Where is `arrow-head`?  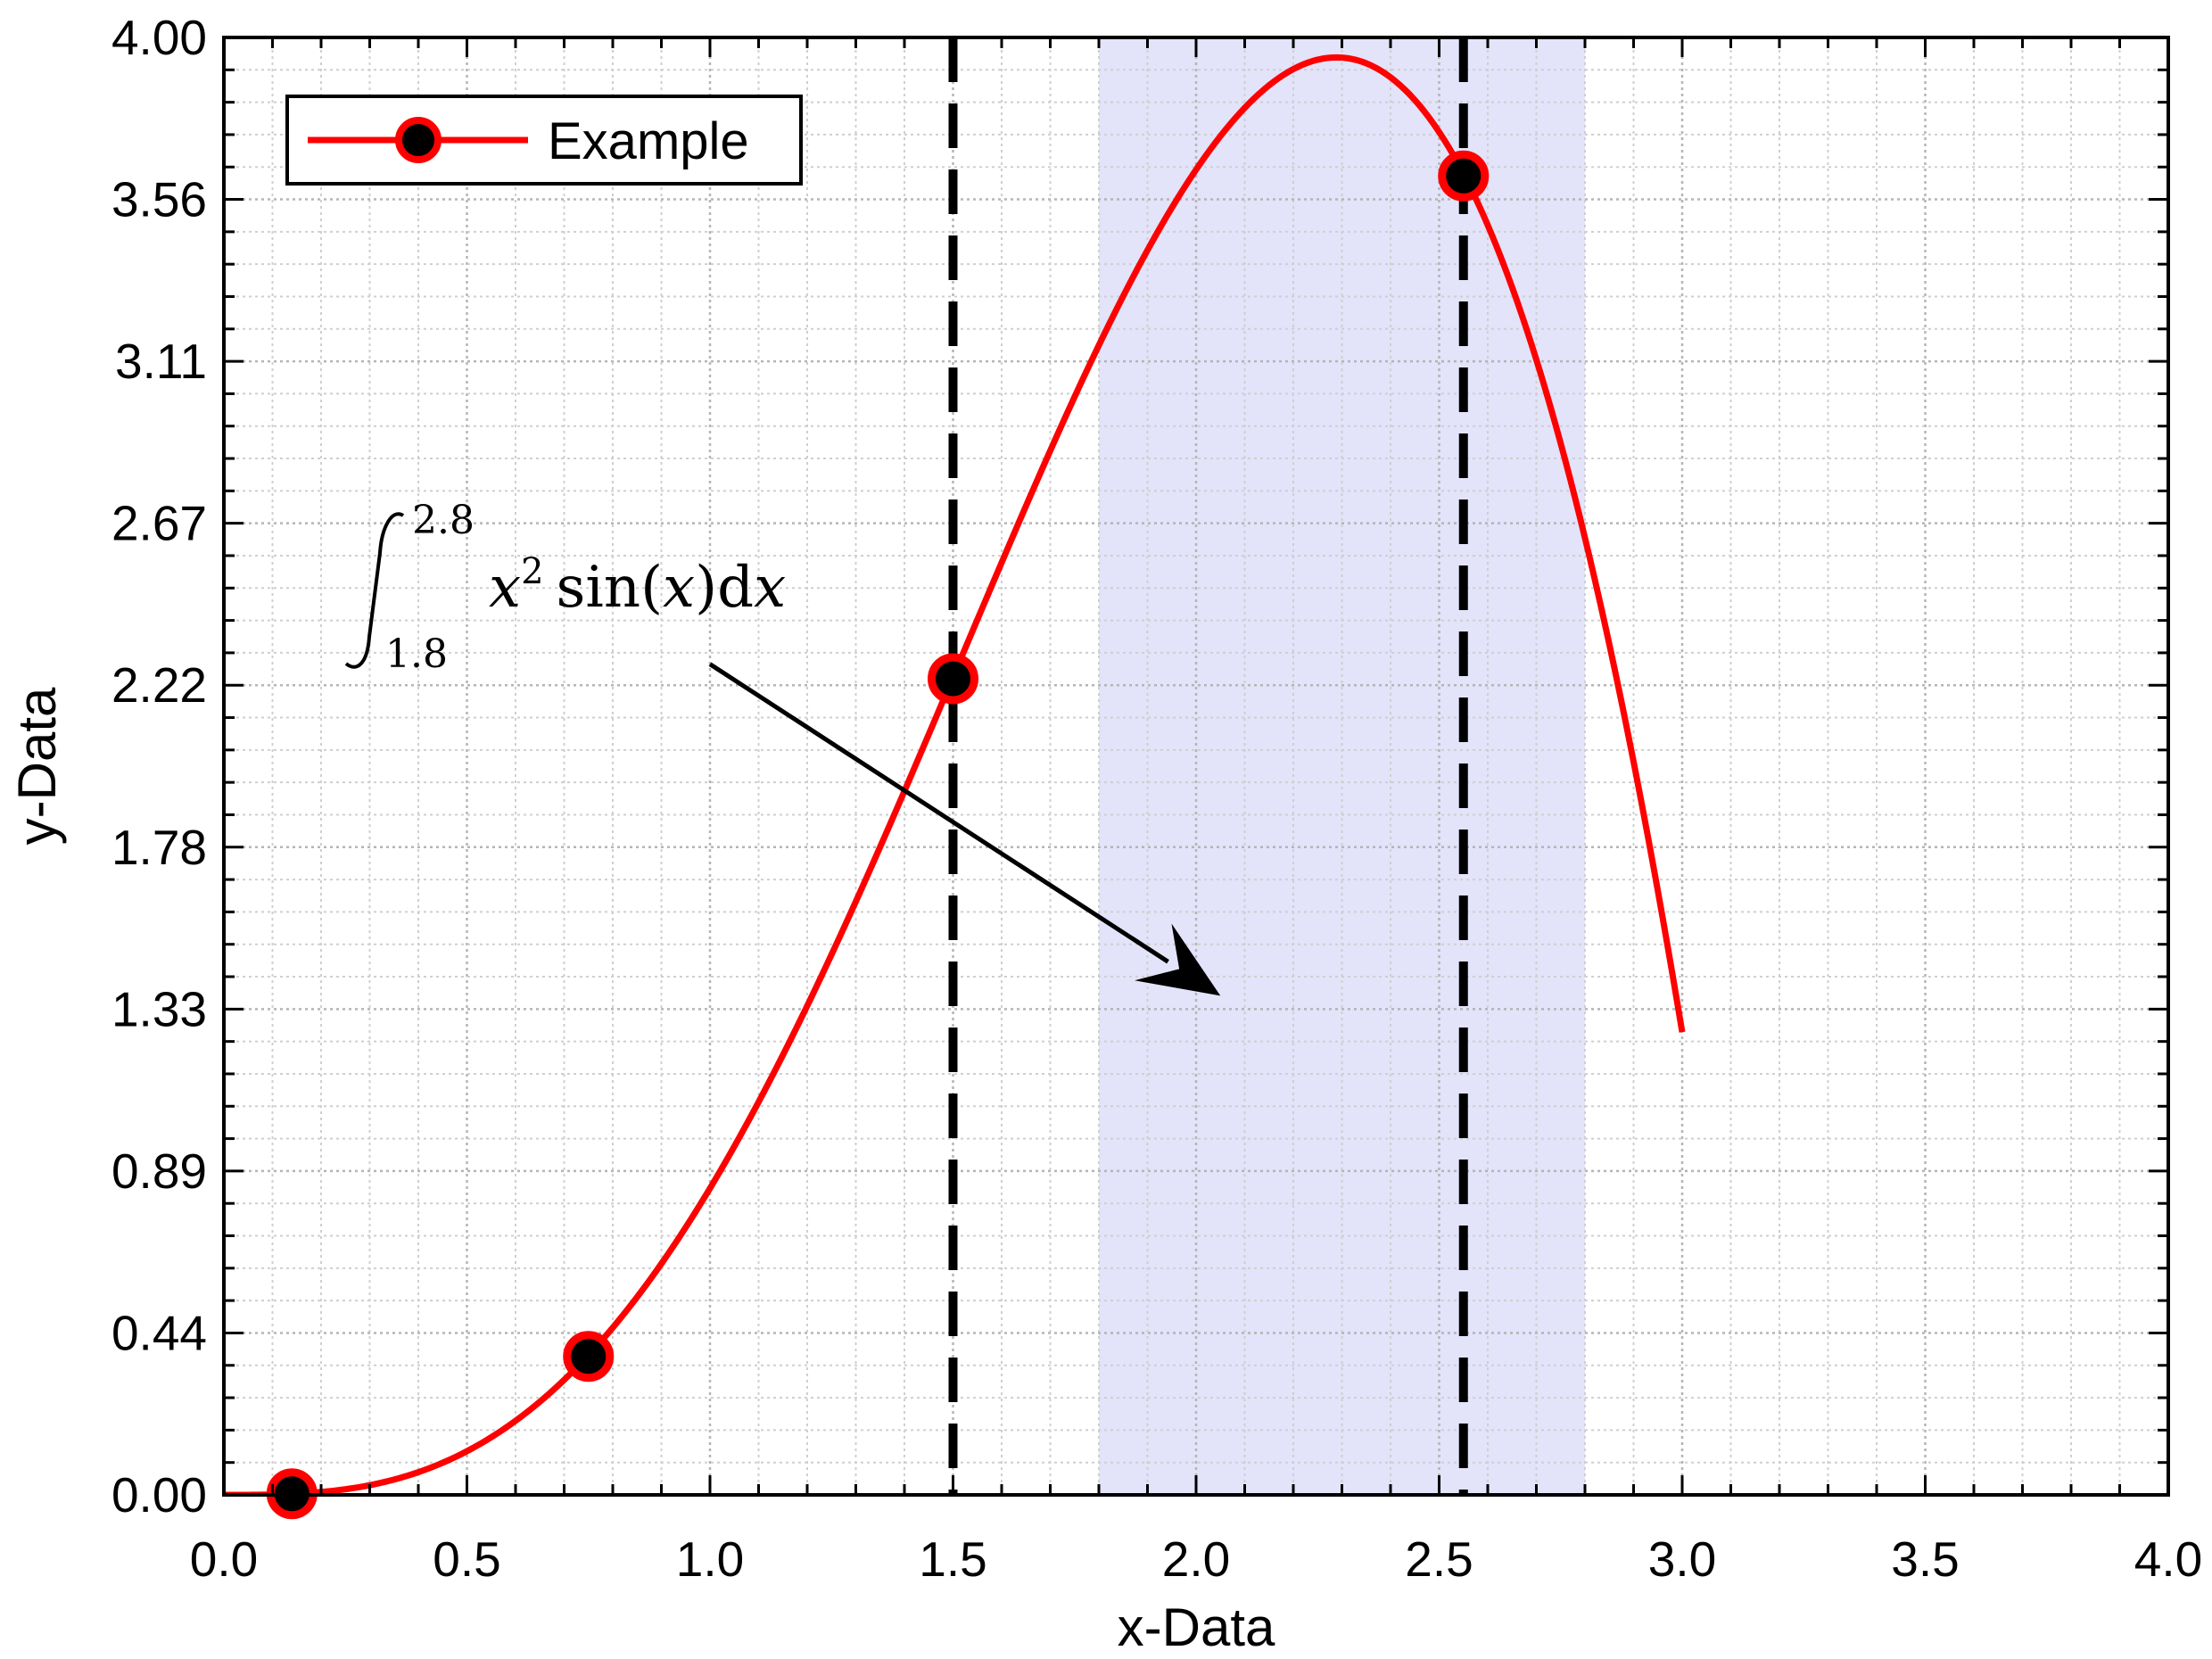 arrow-head is located at coordinates (1178, 959).